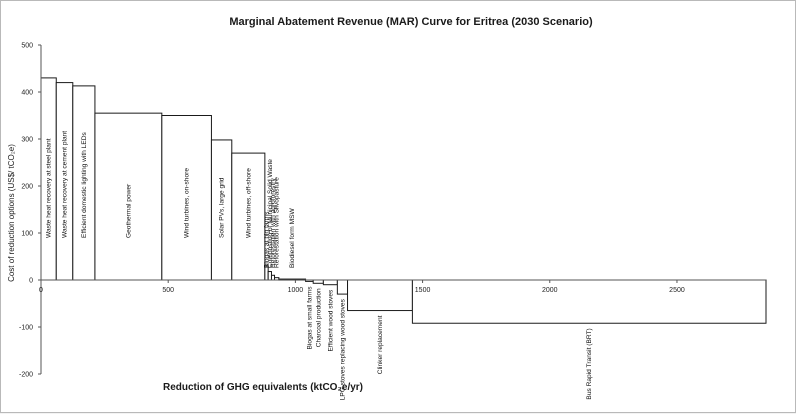 This screenshot has height=414, width=796. What do you see at coordinates (589, 363) in the screenshot?
I see `bar-label-17: Bus Rapid Transit (BRT)` at bounding box center [589, 363].